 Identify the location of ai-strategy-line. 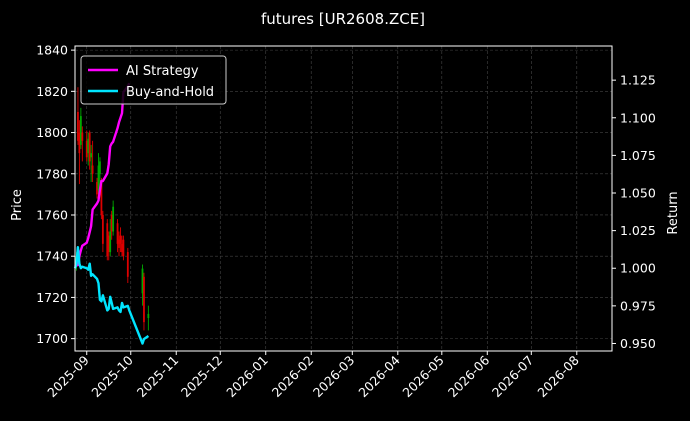
(102, 175).